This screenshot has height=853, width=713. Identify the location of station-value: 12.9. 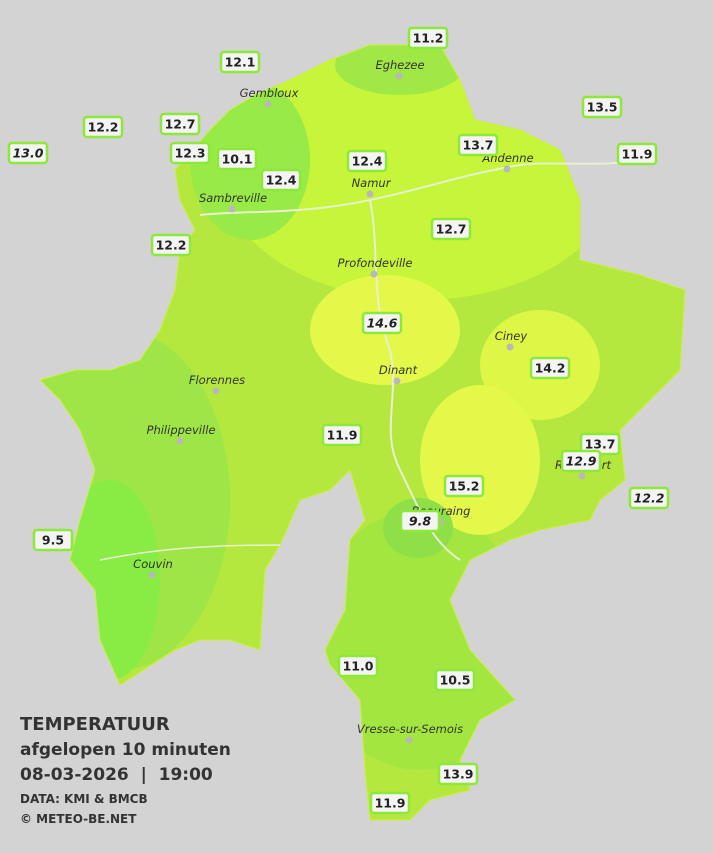
(581, 461).